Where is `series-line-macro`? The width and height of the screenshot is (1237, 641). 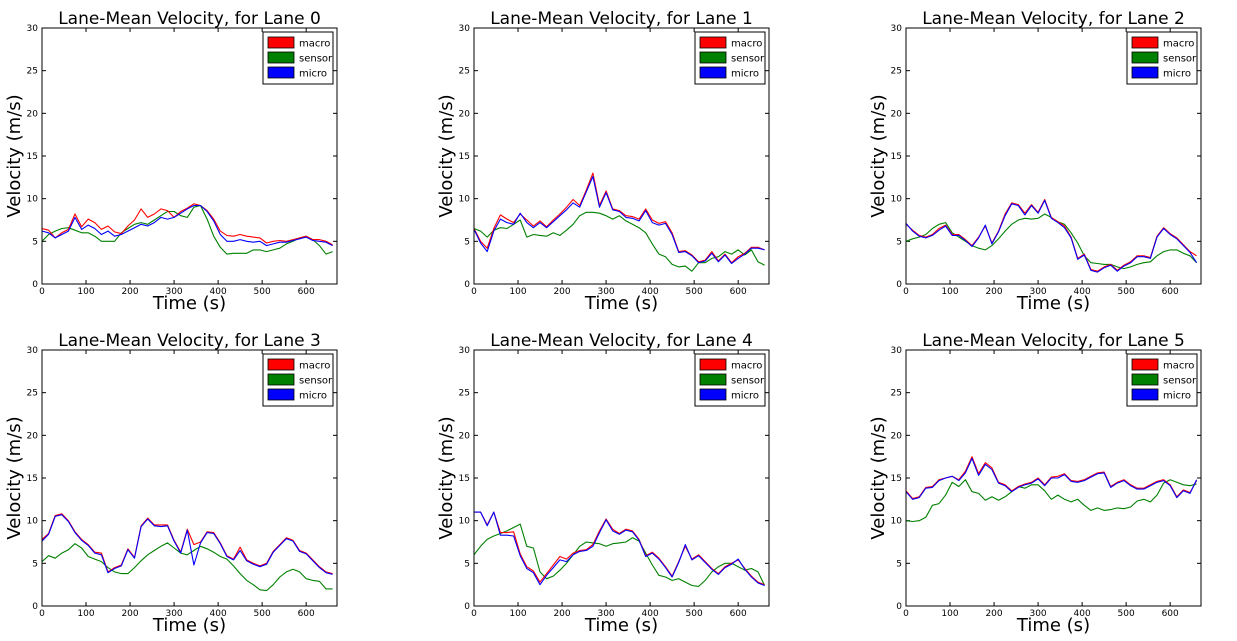
series-line-macro is located at coordinates (1051, 235).